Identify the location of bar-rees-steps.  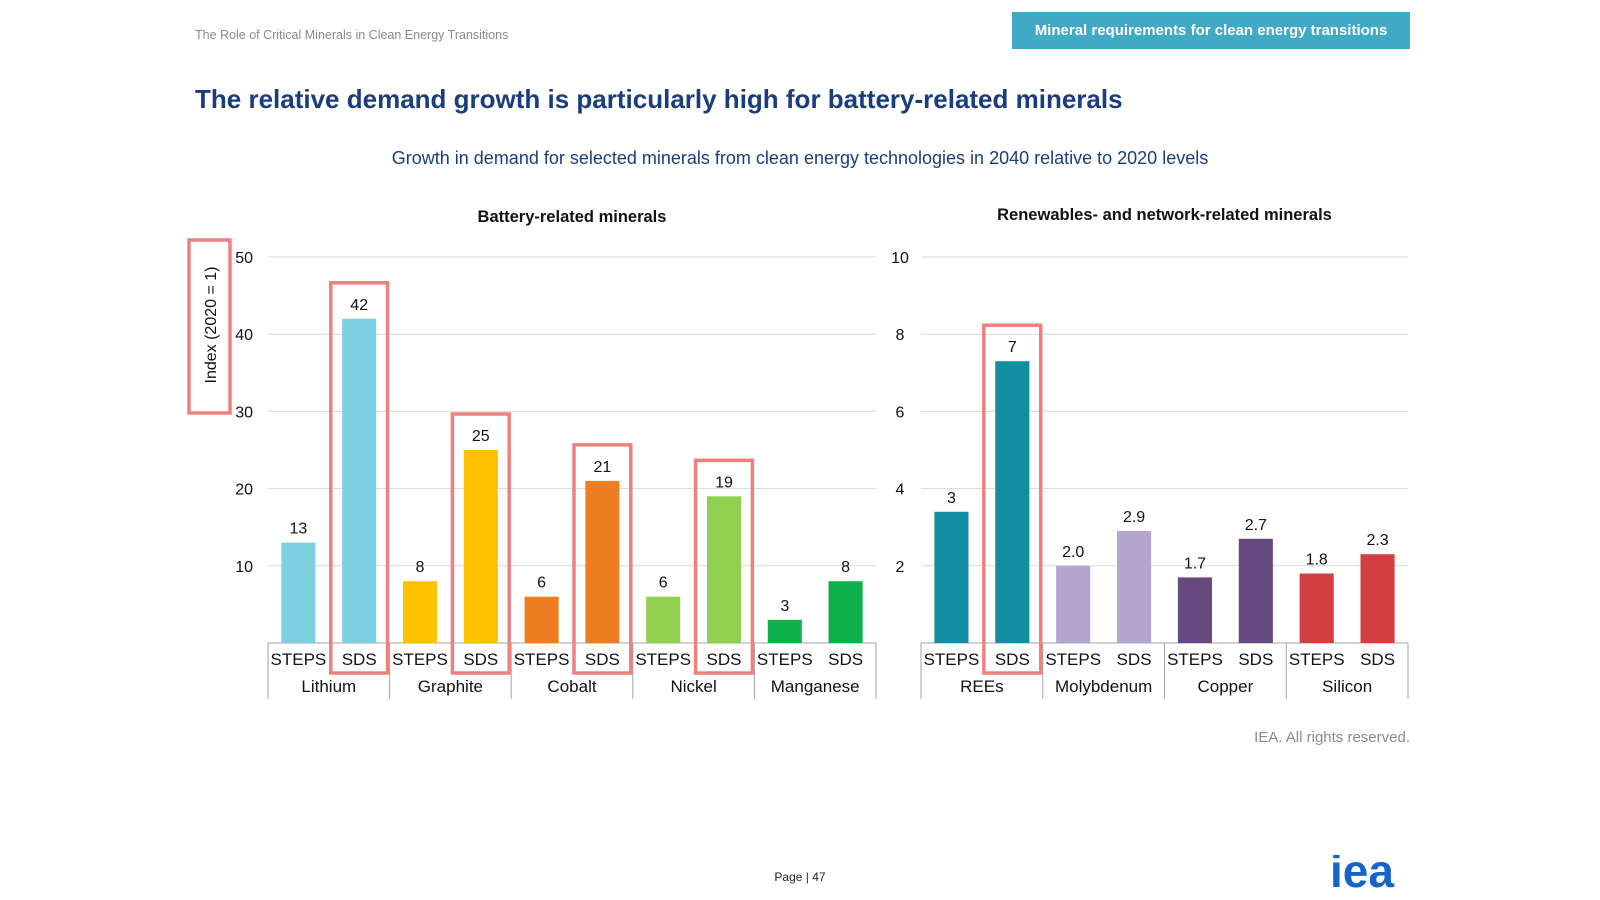
(951, 577).